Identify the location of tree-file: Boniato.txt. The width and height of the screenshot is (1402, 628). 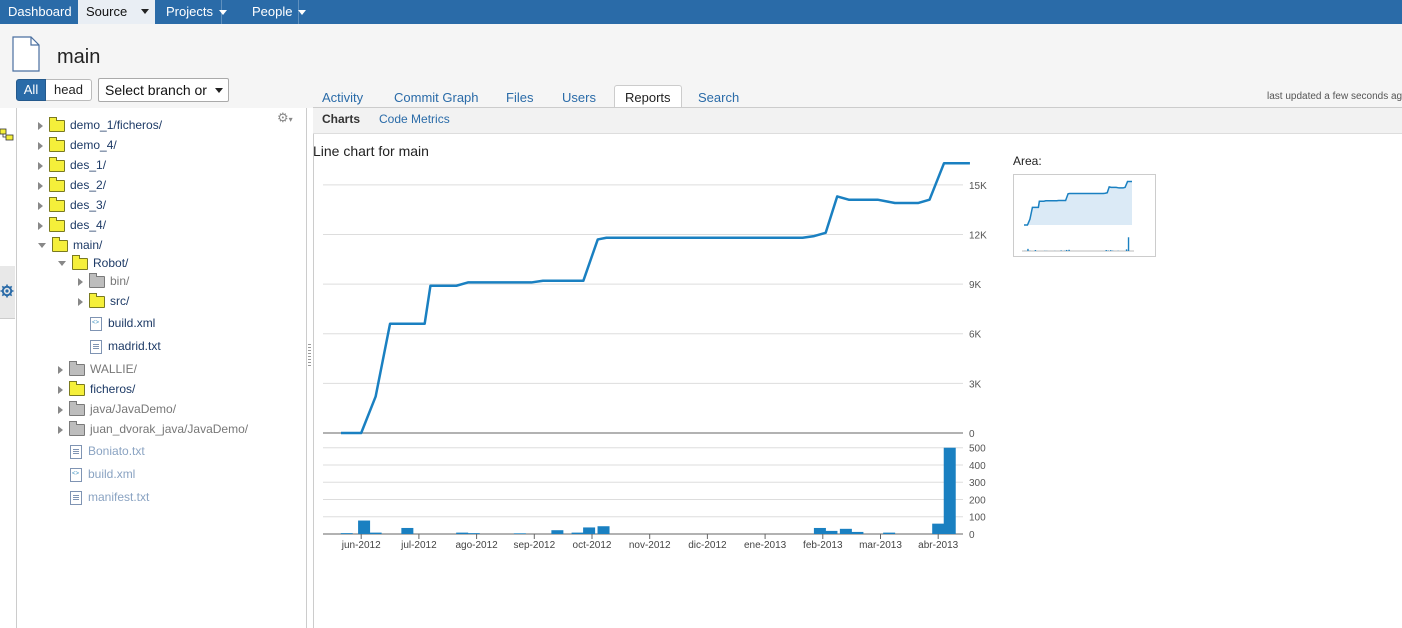
(107, 451).